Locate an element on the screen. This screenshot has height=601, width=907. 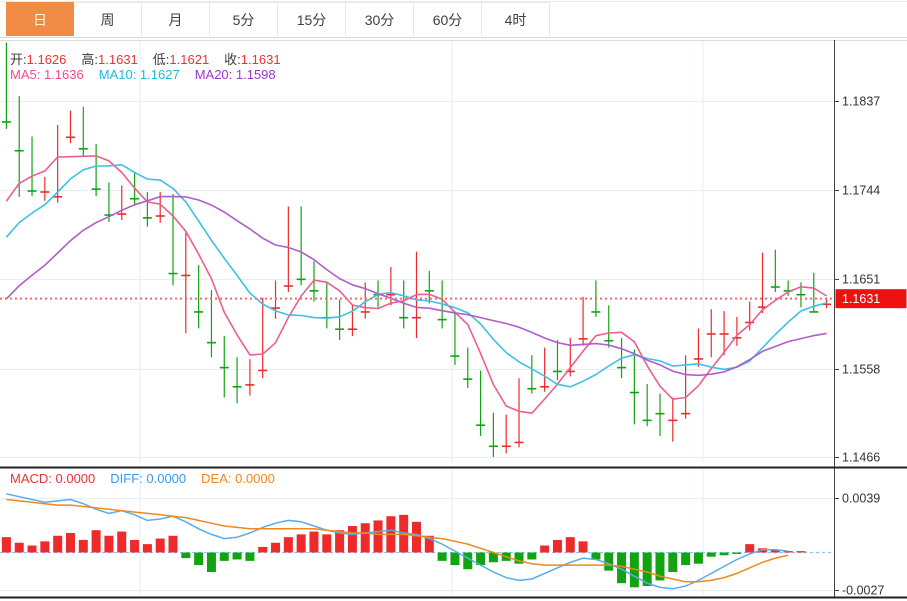
page-top-border is located at coordinates (453, 1).